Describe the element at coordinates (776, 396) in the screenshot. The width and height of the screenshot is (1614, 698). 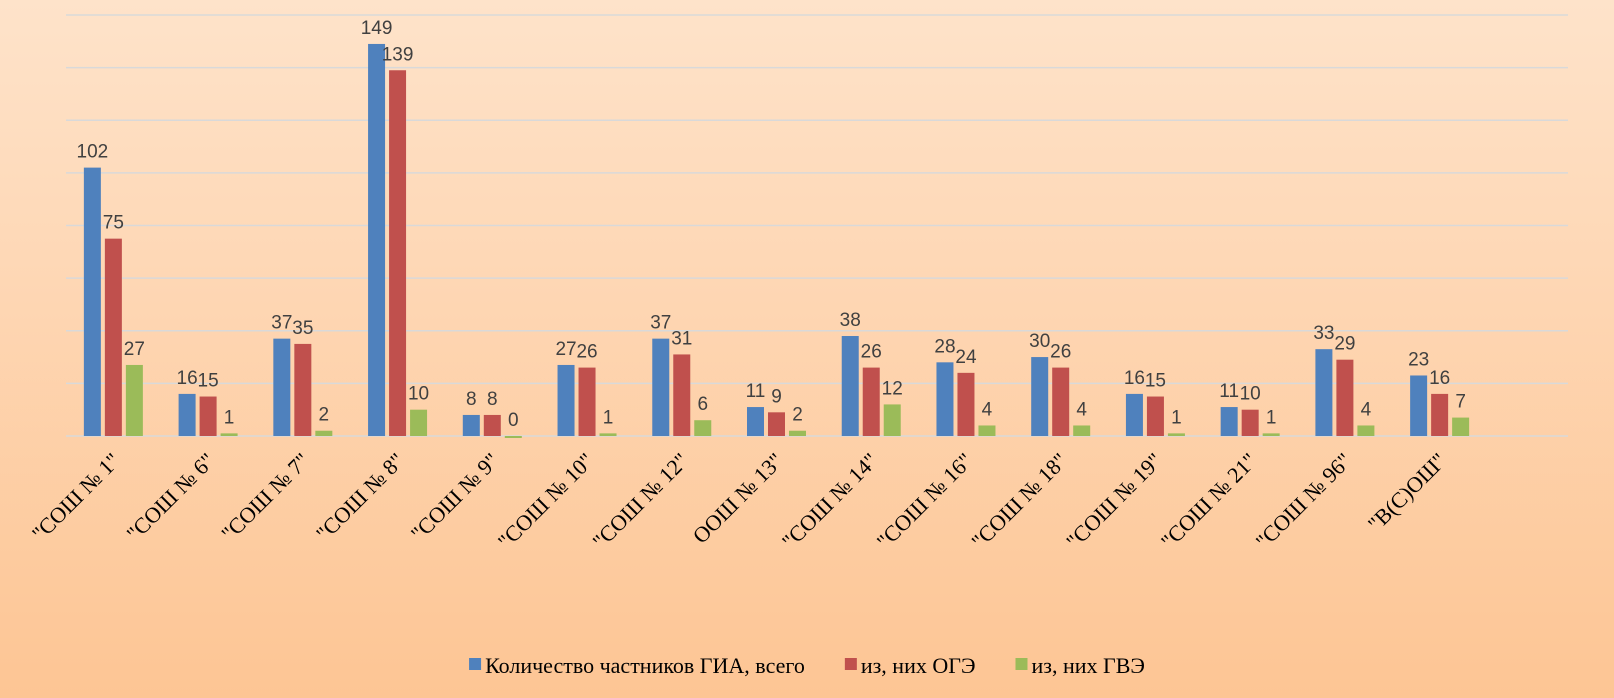
I see `data-label: 9` at that location.